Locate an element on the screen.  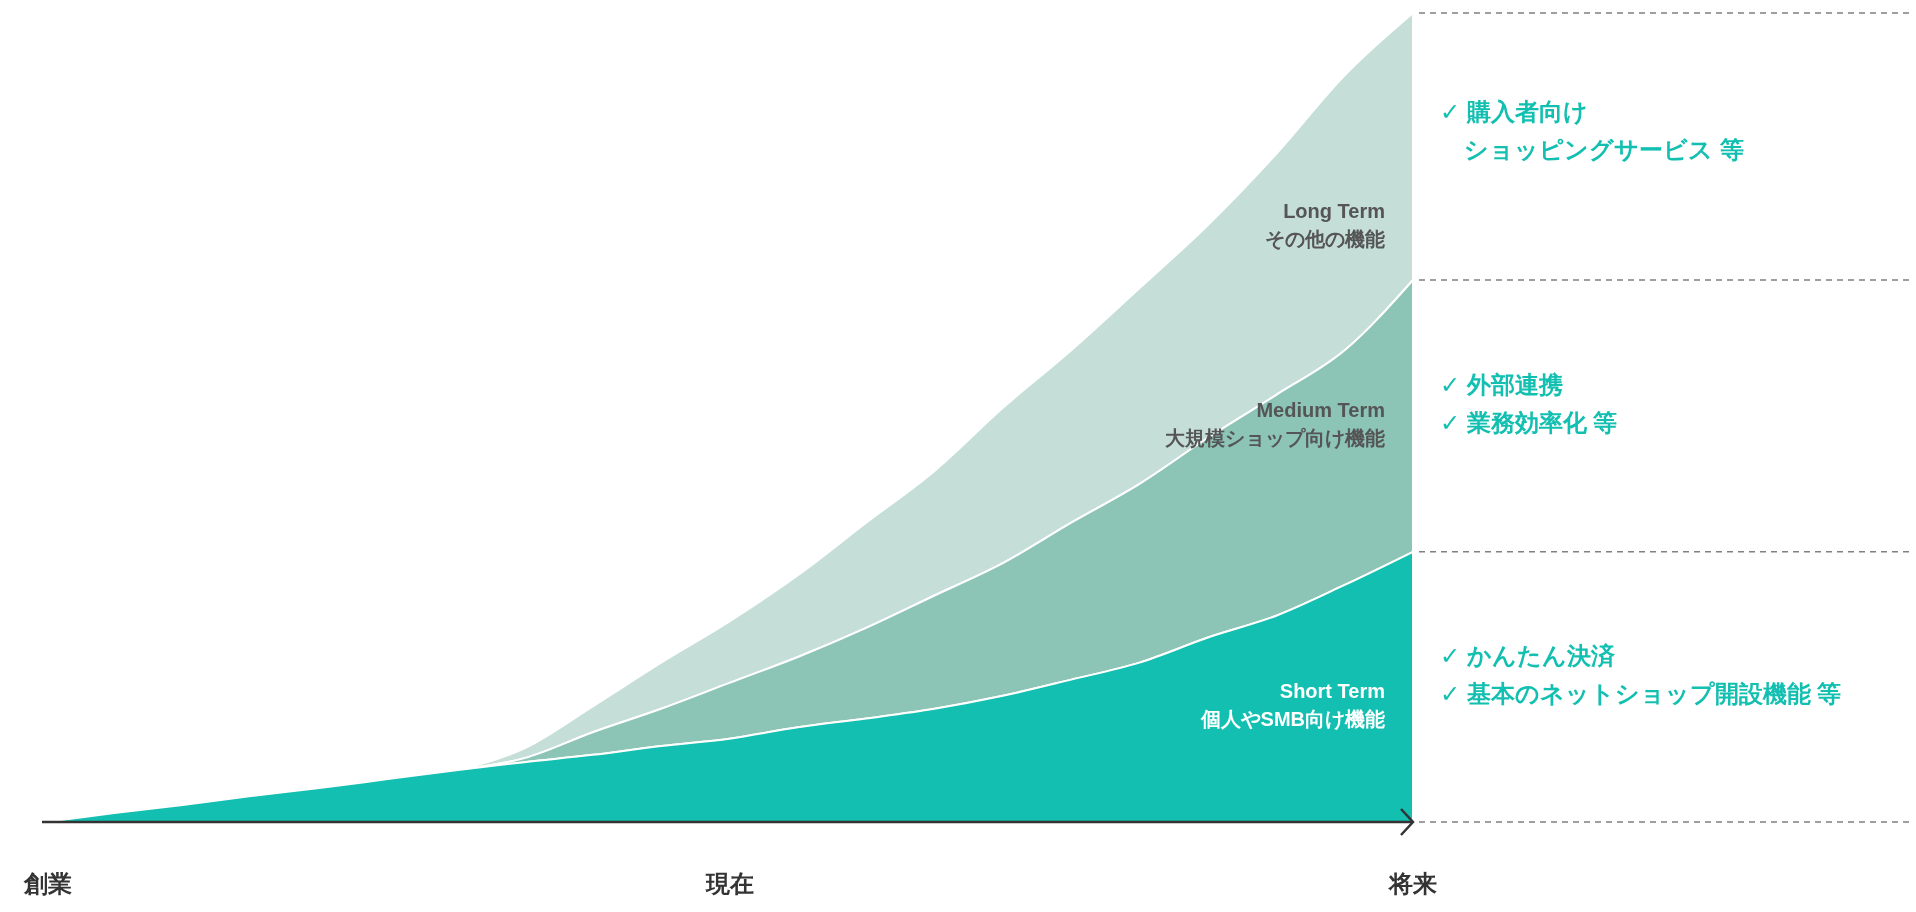
x-tick-label: 将来 is located at coordinates (1412, 883).